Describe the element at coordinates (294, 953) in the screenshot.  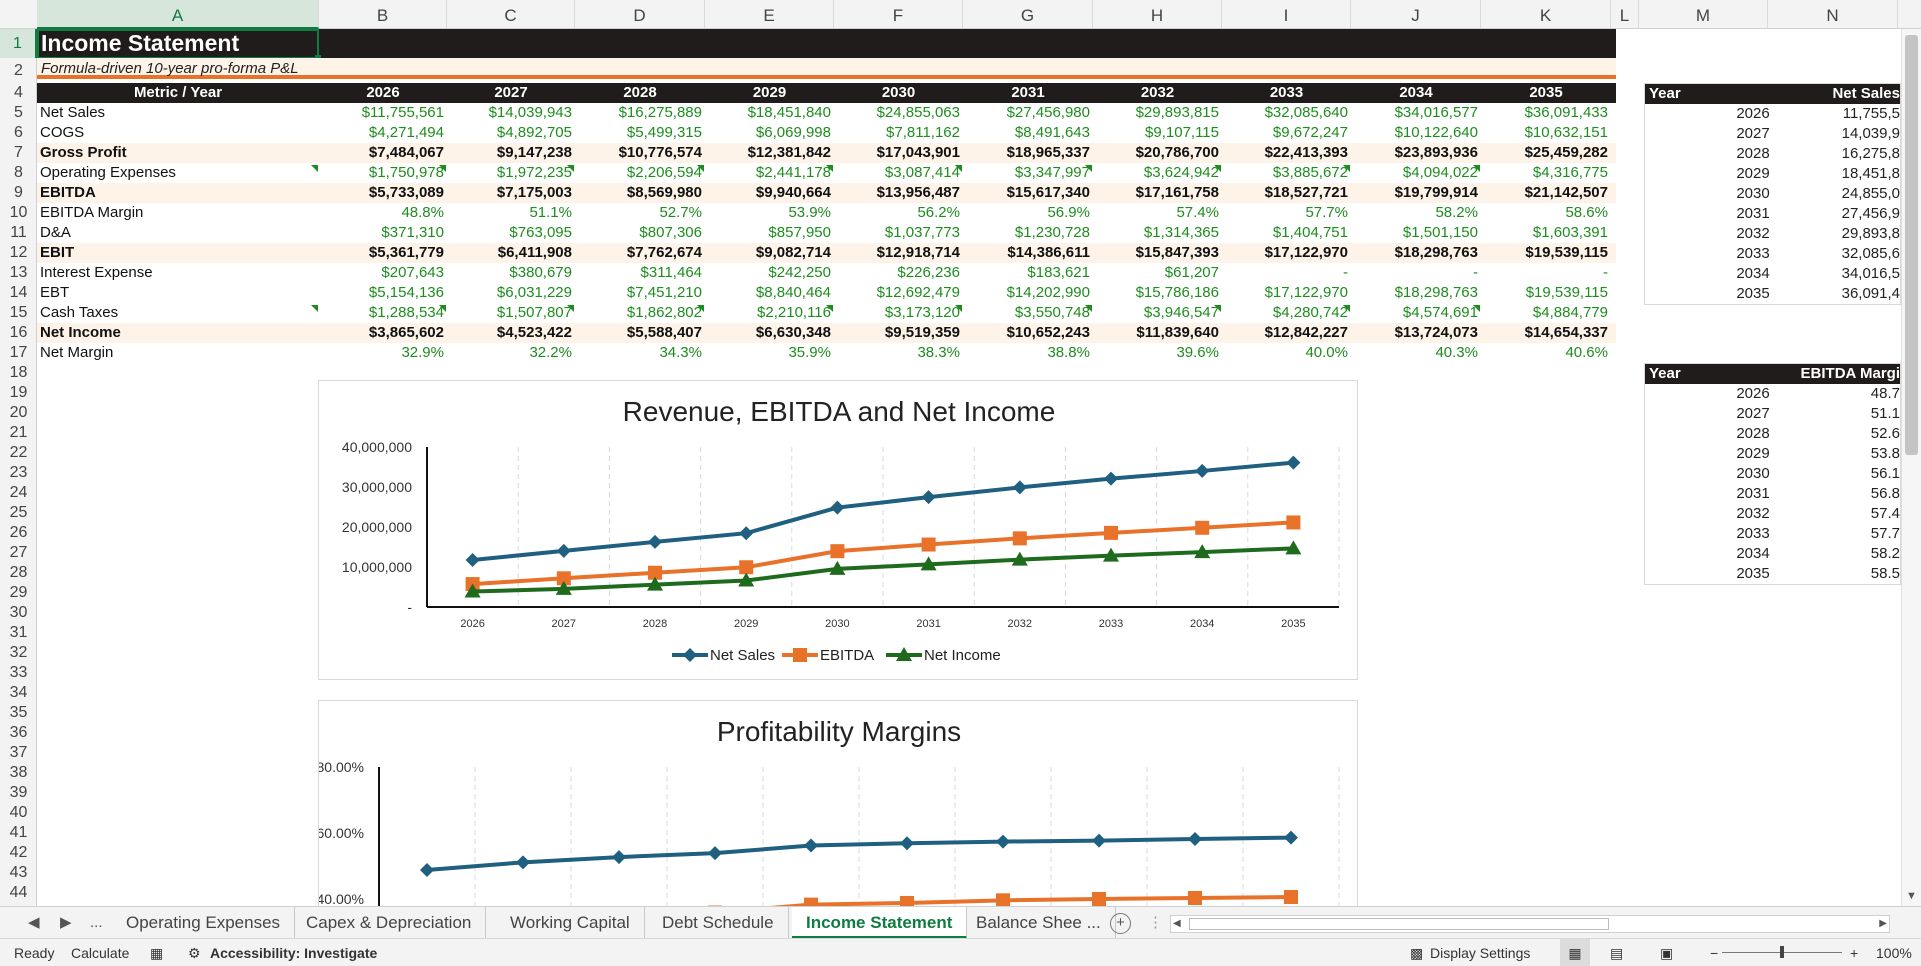
I see `accessibility-status: Accessibility: Investigate` at that location.